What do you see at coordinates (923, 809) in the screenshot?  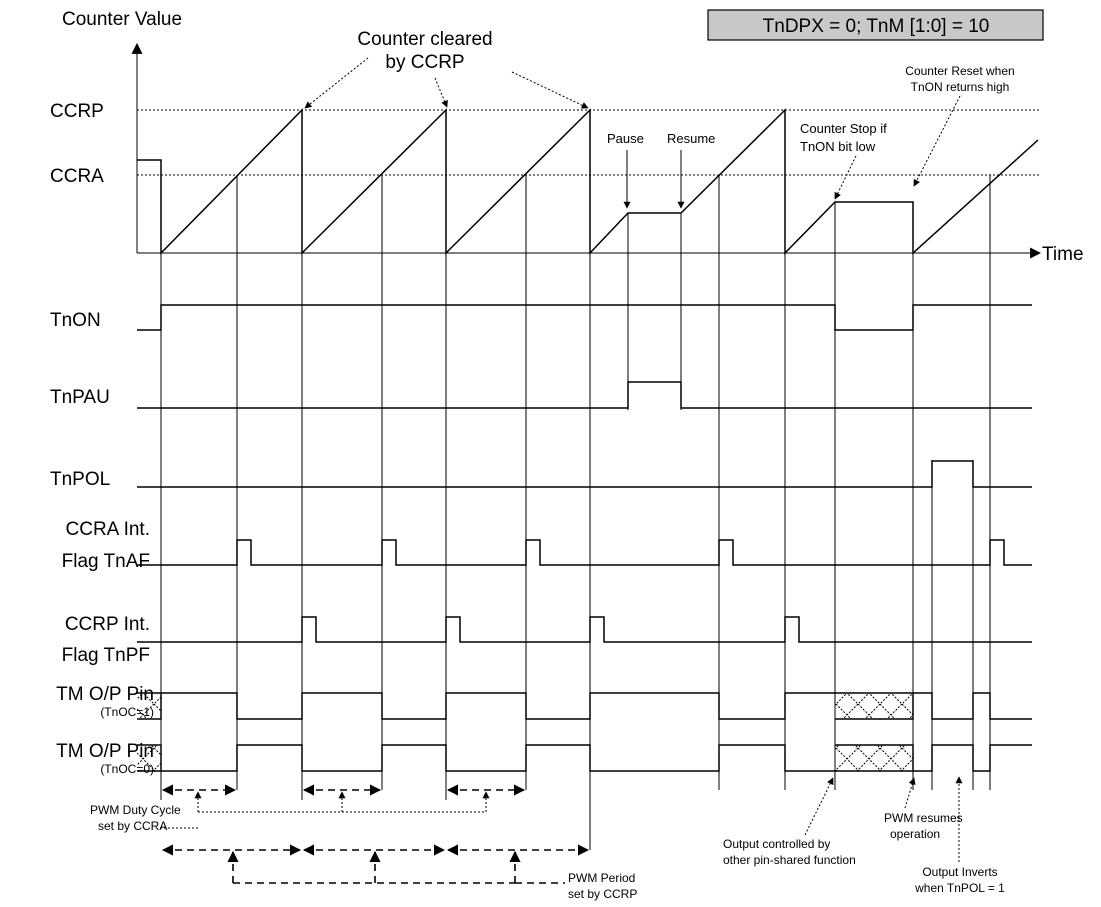 I see `pwm-resumes-annotation: PWM resumes operation` at bounding box center [923, 809].